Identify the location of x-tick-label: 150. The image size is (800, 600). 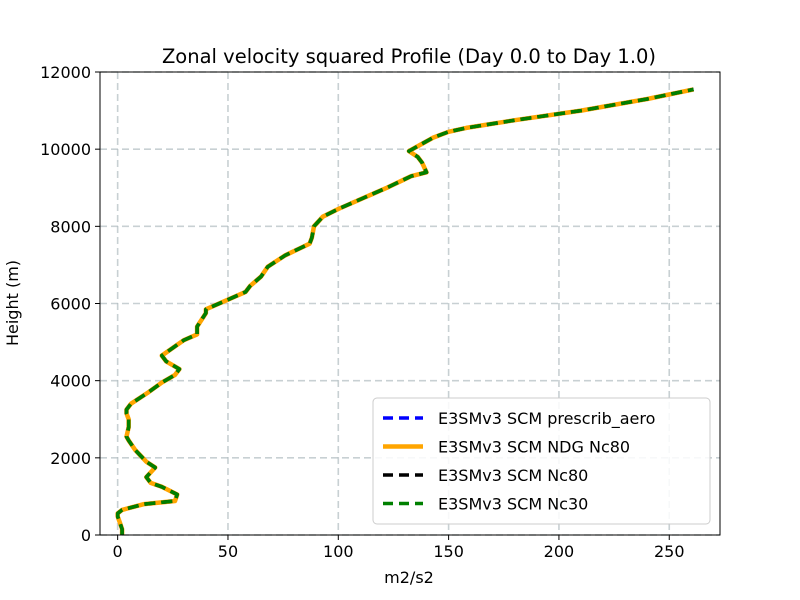
(448, 551).